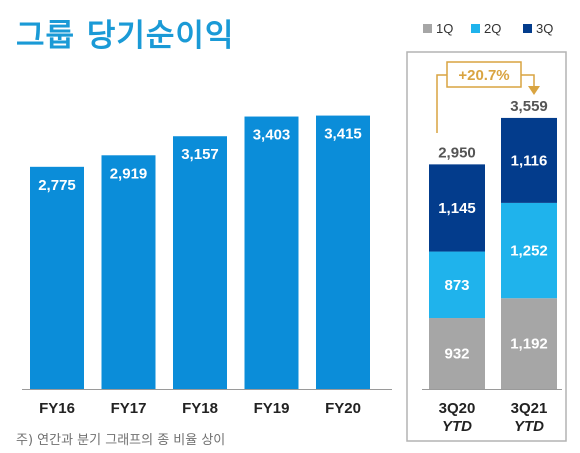 Image resolution: width=580 pixels, height=453 pixels. I want to click on quarterly-stacked-bars, so click(493, 253).